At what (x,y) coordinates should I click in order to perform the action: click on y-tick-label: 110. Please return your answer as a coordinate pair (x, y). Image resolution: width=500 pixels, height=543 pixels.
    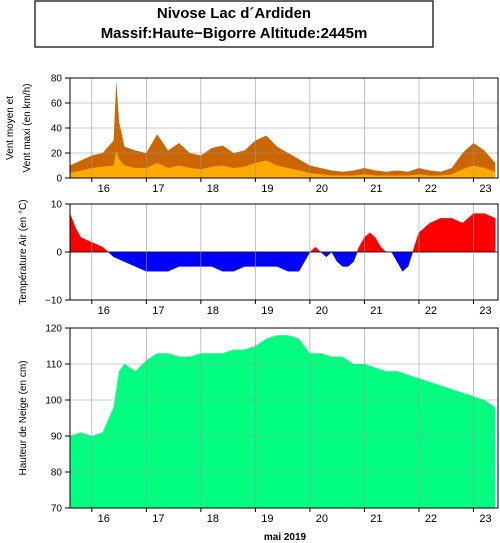
    Looking at the image, I should click on (54, 365).